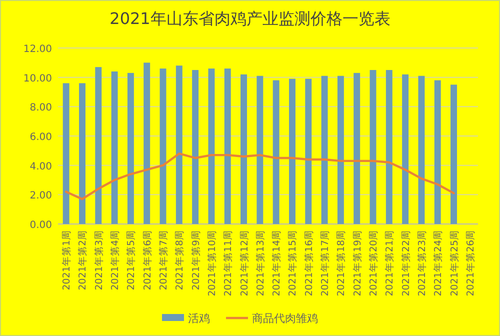  I want to click on x-tick-label: 2021年第21周, so click(390, 263).